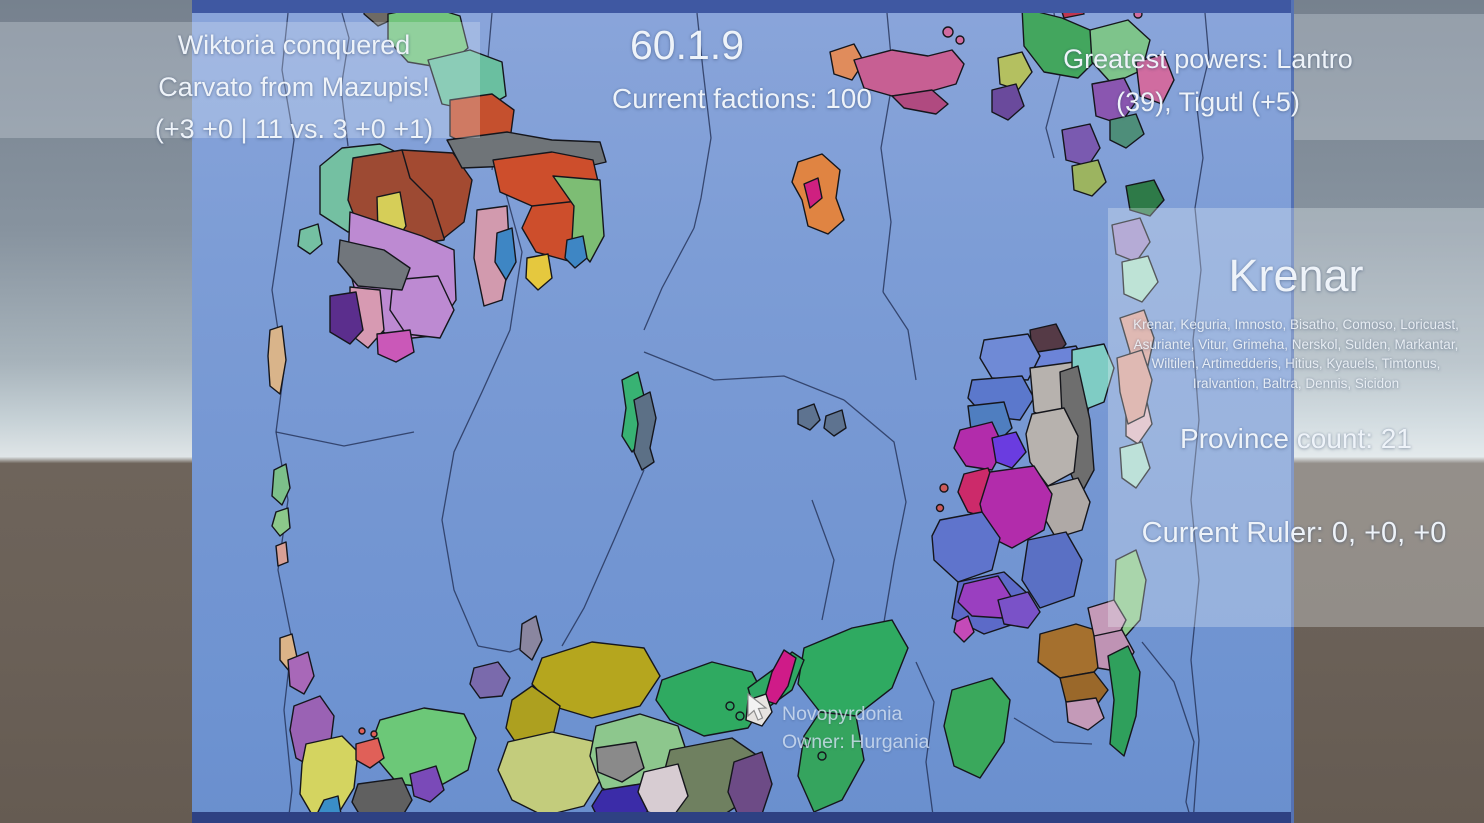  Describe the element at coordinates (1296, 417) in the screenshot. I see `faction-panel` at that location.